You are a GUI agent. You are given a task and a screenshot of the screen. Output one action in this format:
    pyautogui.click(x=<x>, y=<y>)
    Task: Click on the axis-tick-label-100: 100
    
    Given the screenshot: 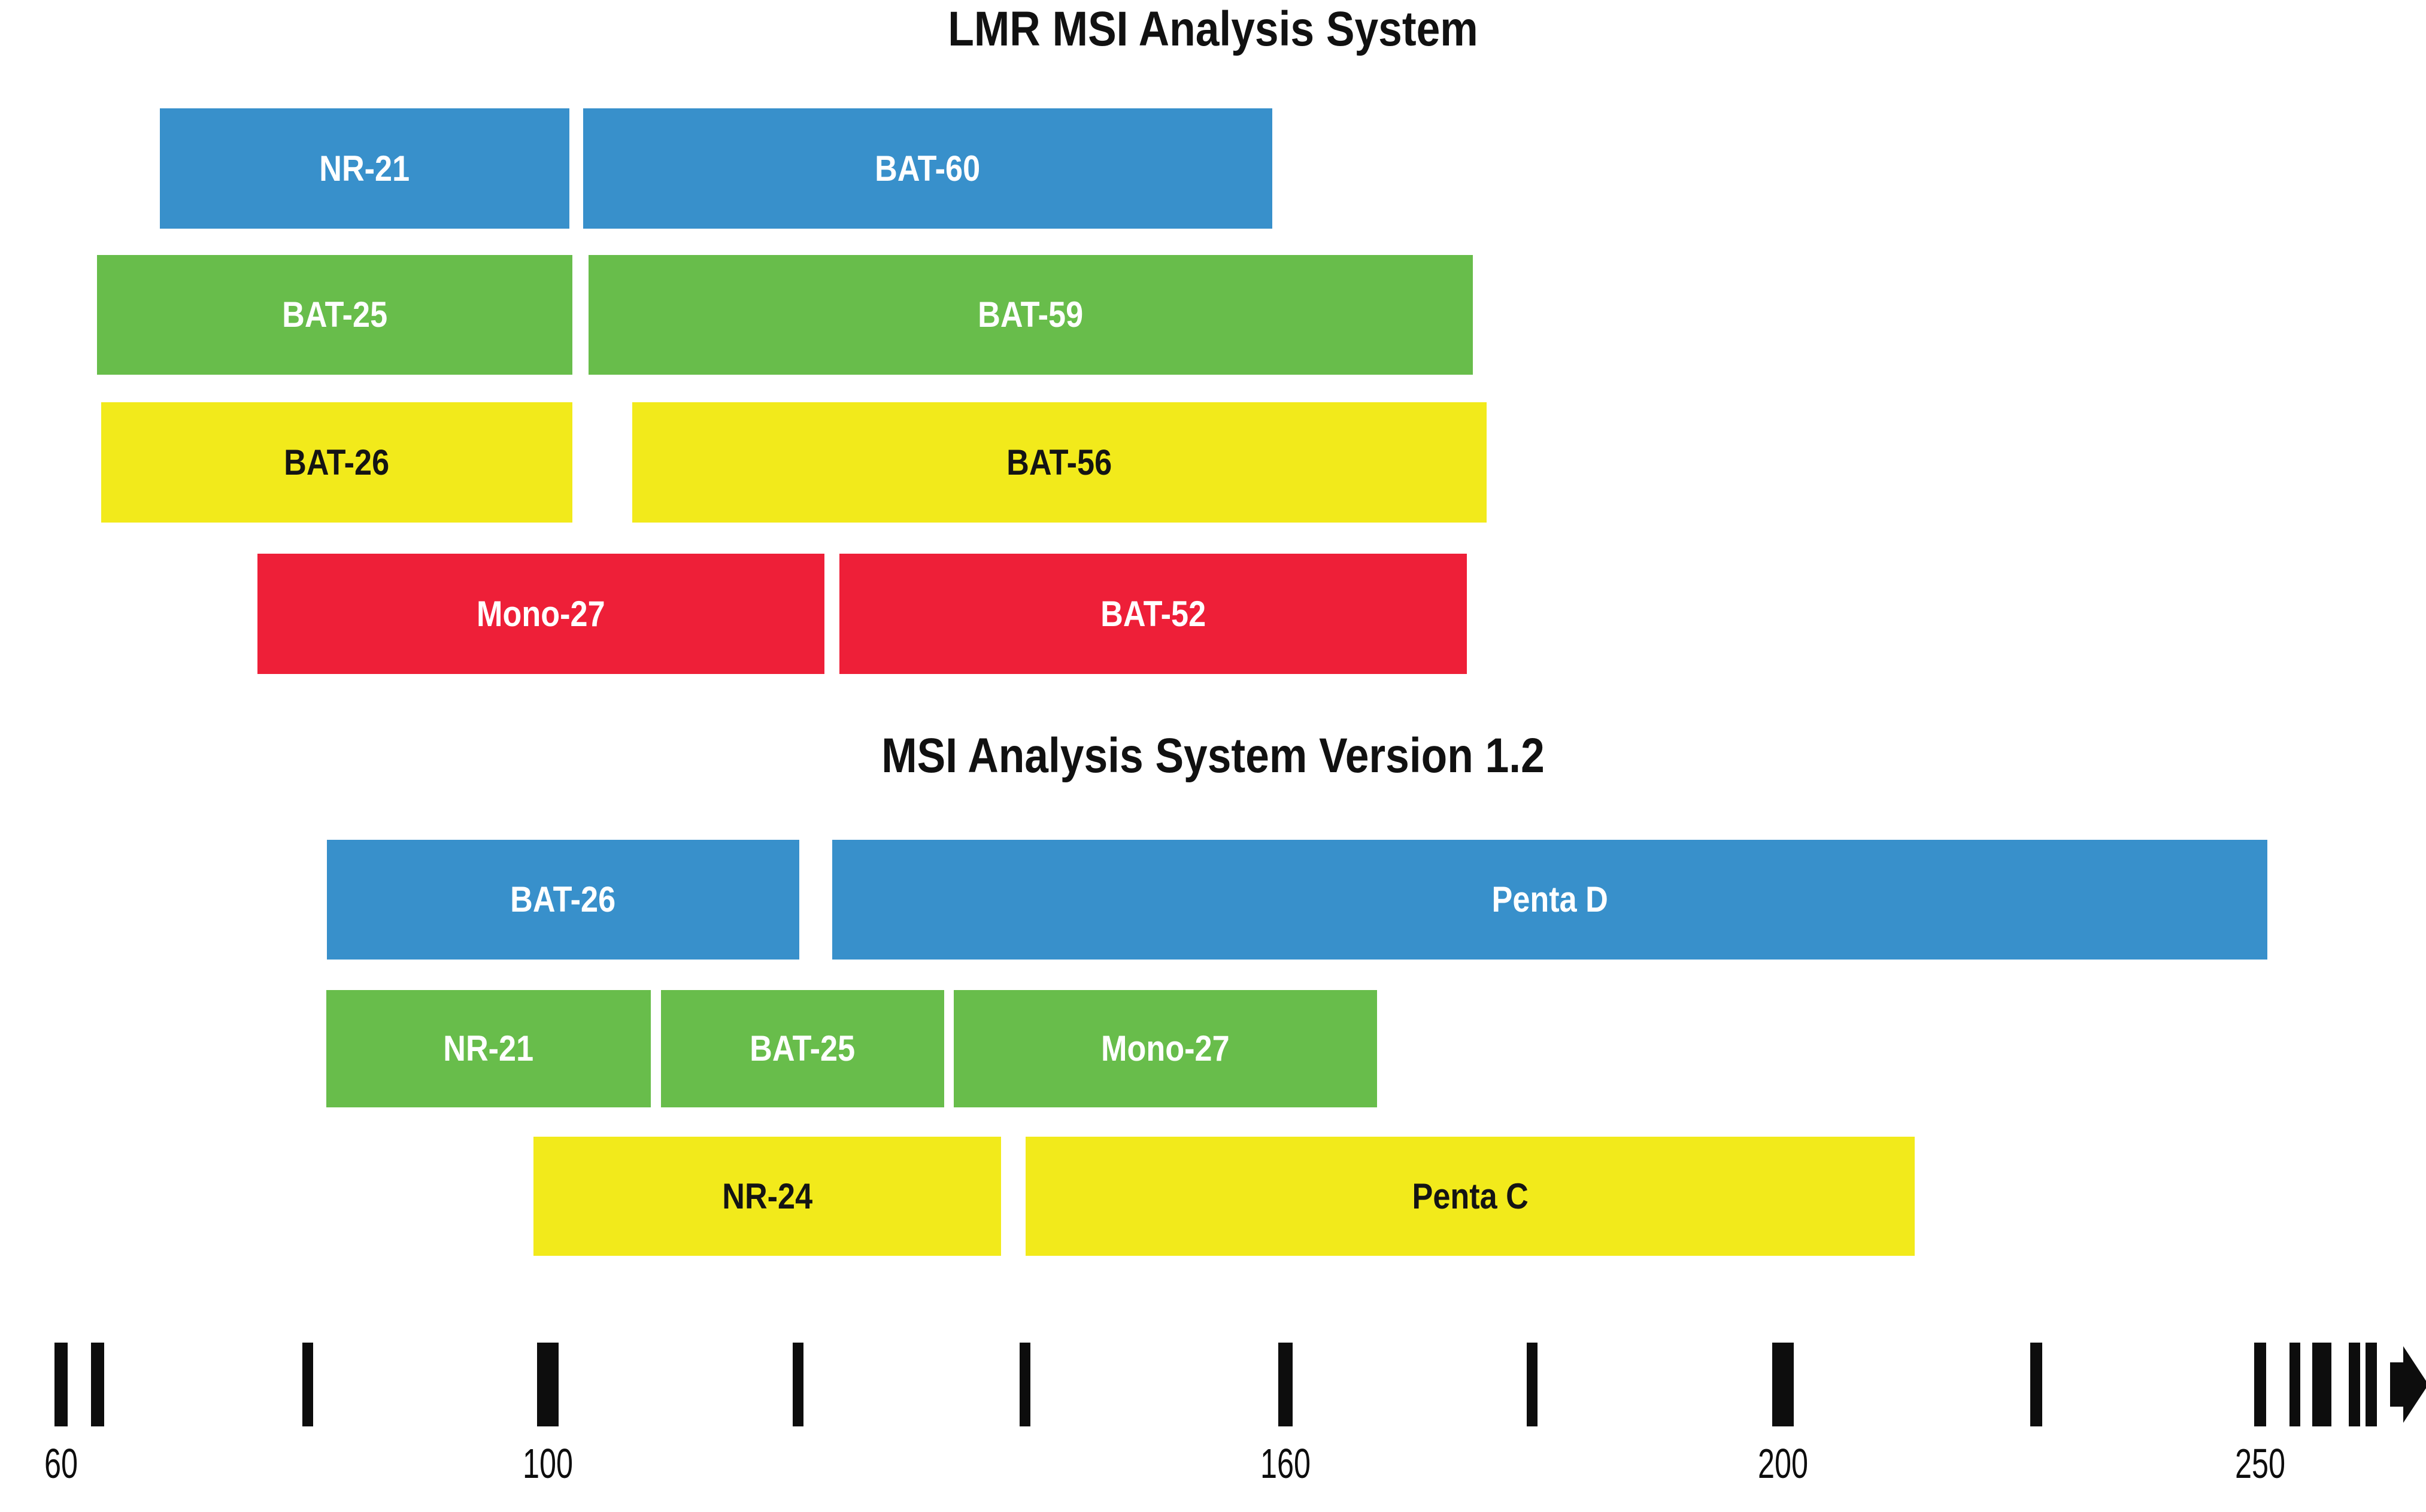 What is the action you would take?
    pyautogui.click(x=548, y=1463)
    